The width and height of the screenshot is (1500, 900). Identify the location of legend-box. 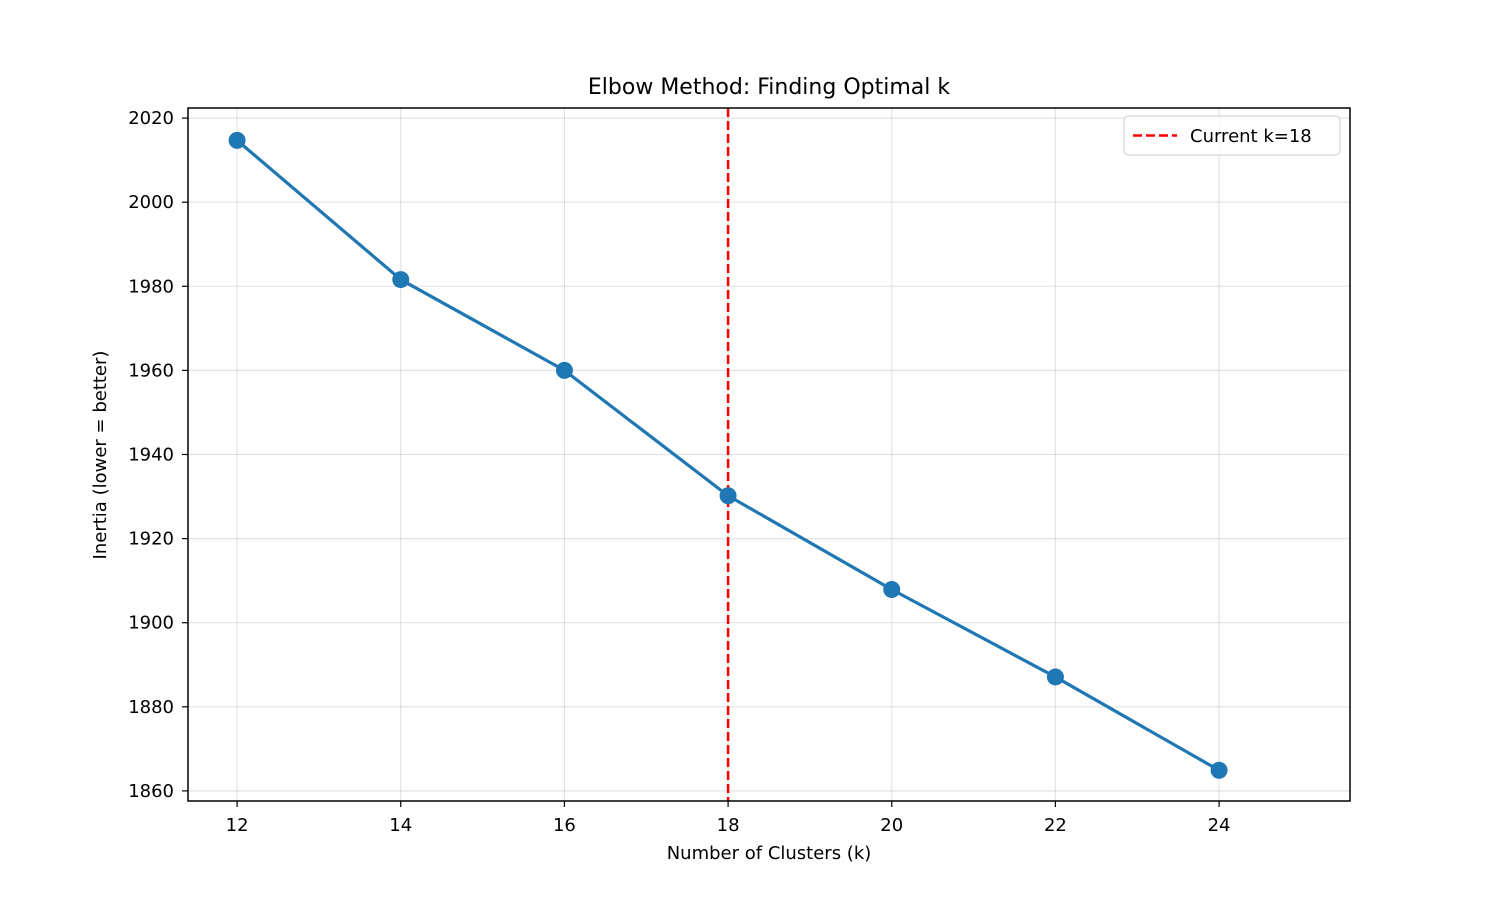
(1232, 135).